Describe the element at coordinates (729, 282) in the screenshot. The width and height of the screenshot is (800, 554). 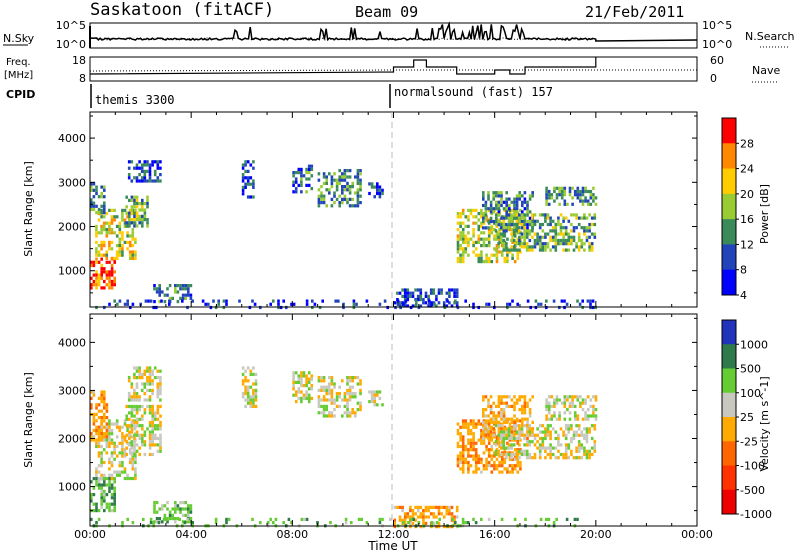
I see `colorbar-swatch` at that location.